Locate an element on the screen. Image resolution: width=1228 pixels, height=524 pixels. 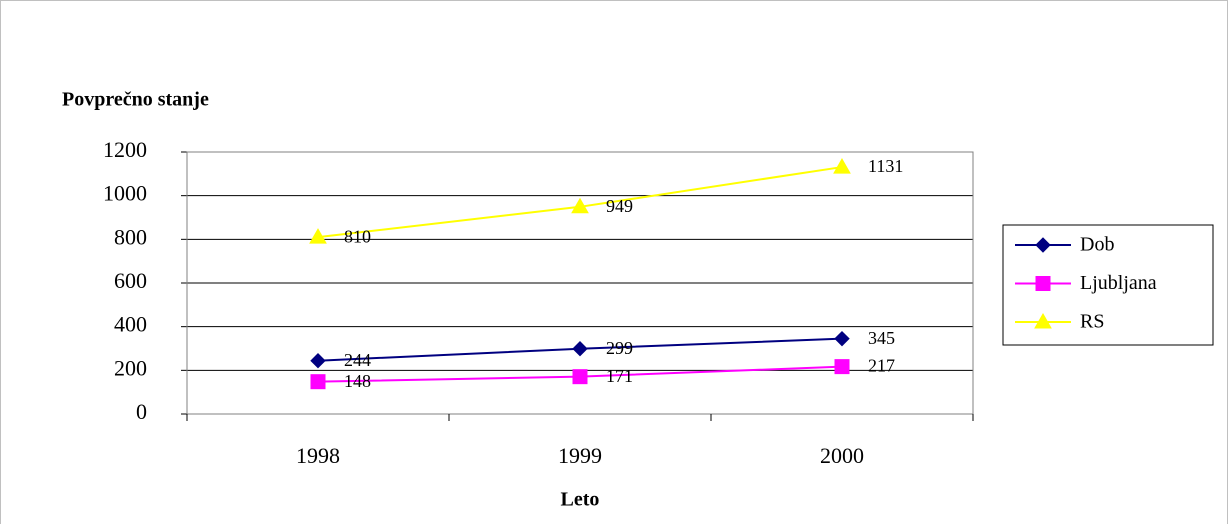
y-tick-label: 1000 is located at coordinates (125, 193).